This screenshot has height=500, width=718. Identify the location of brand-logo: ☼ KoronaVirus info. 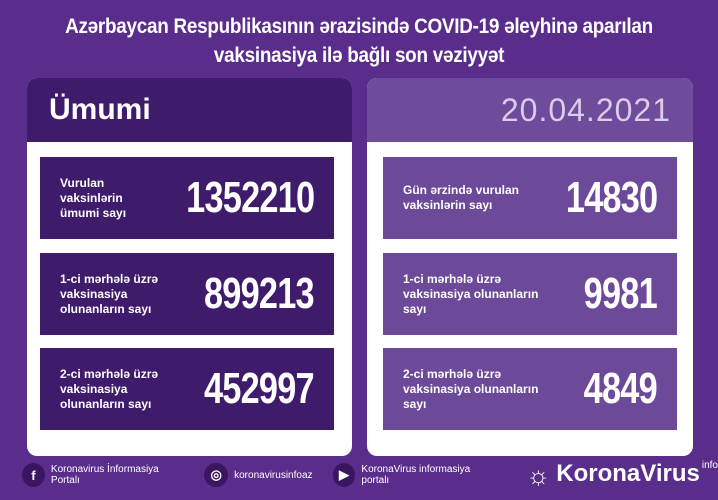
(622, 474).